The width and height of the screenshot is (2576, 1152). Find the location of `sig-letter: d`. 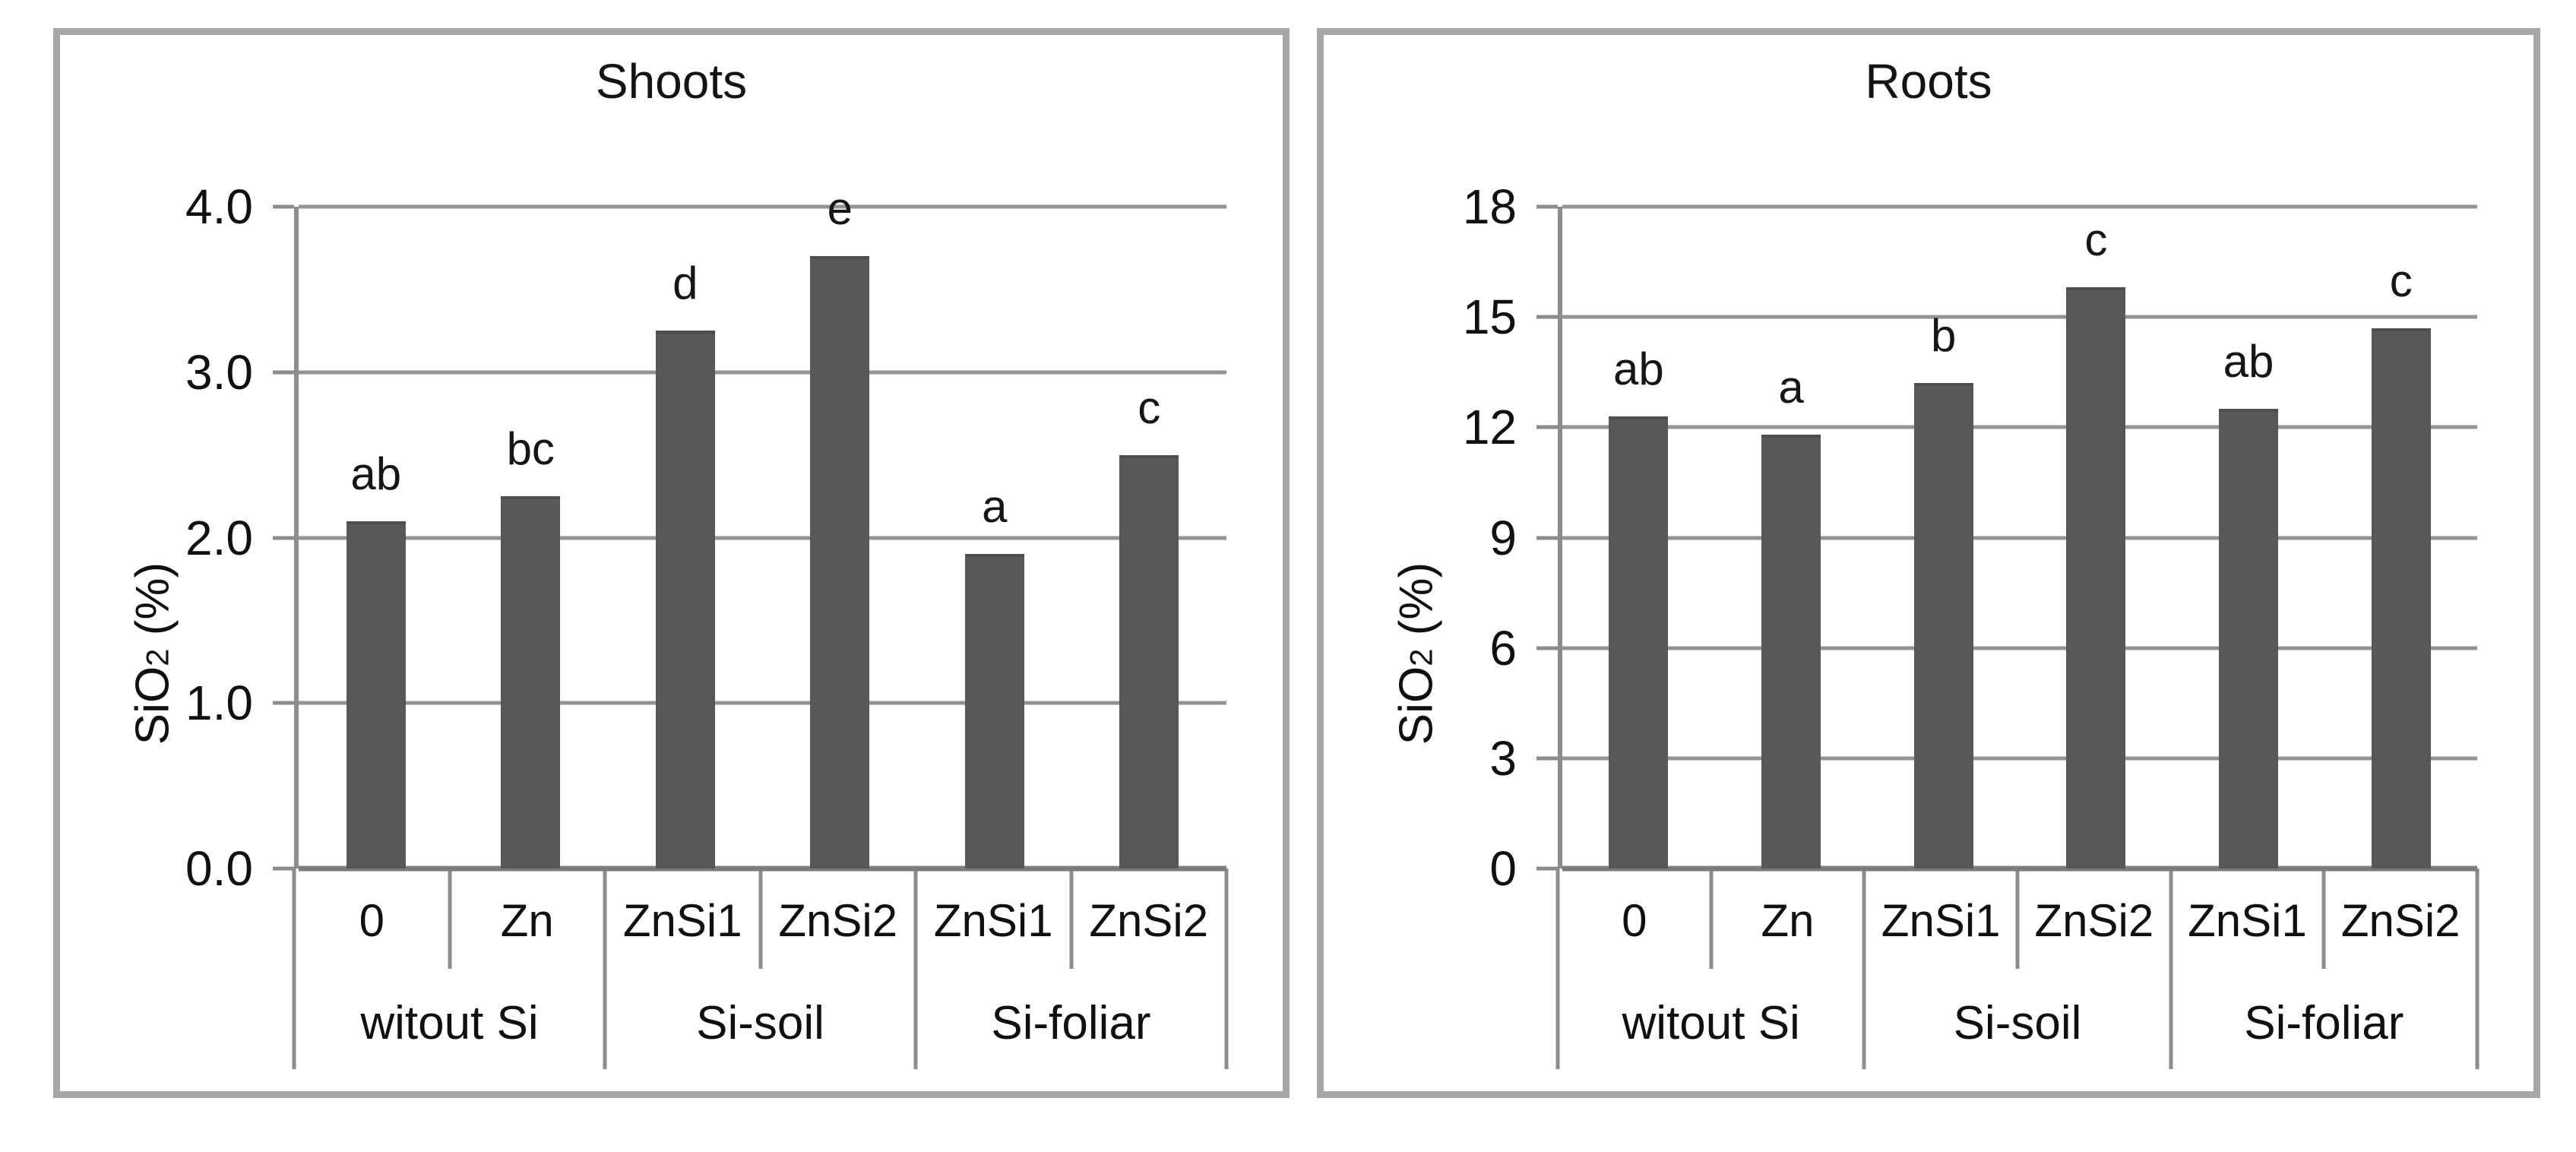

sig-letter: d is located at coordinates (685, 283).